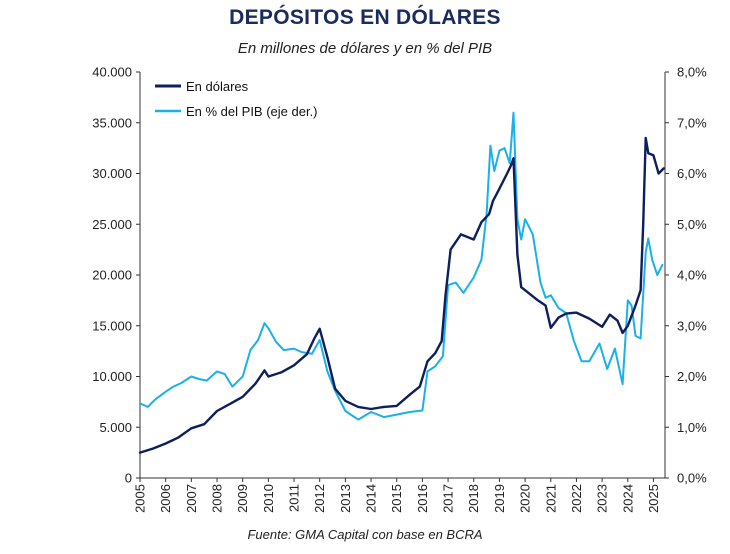 The width and height of the screenshot is (730, 554). What do you see at coordinates (692, 224) in the screenshot?
I see `y-right-tick-label: 5,0%` at bounding box center [692, 224].